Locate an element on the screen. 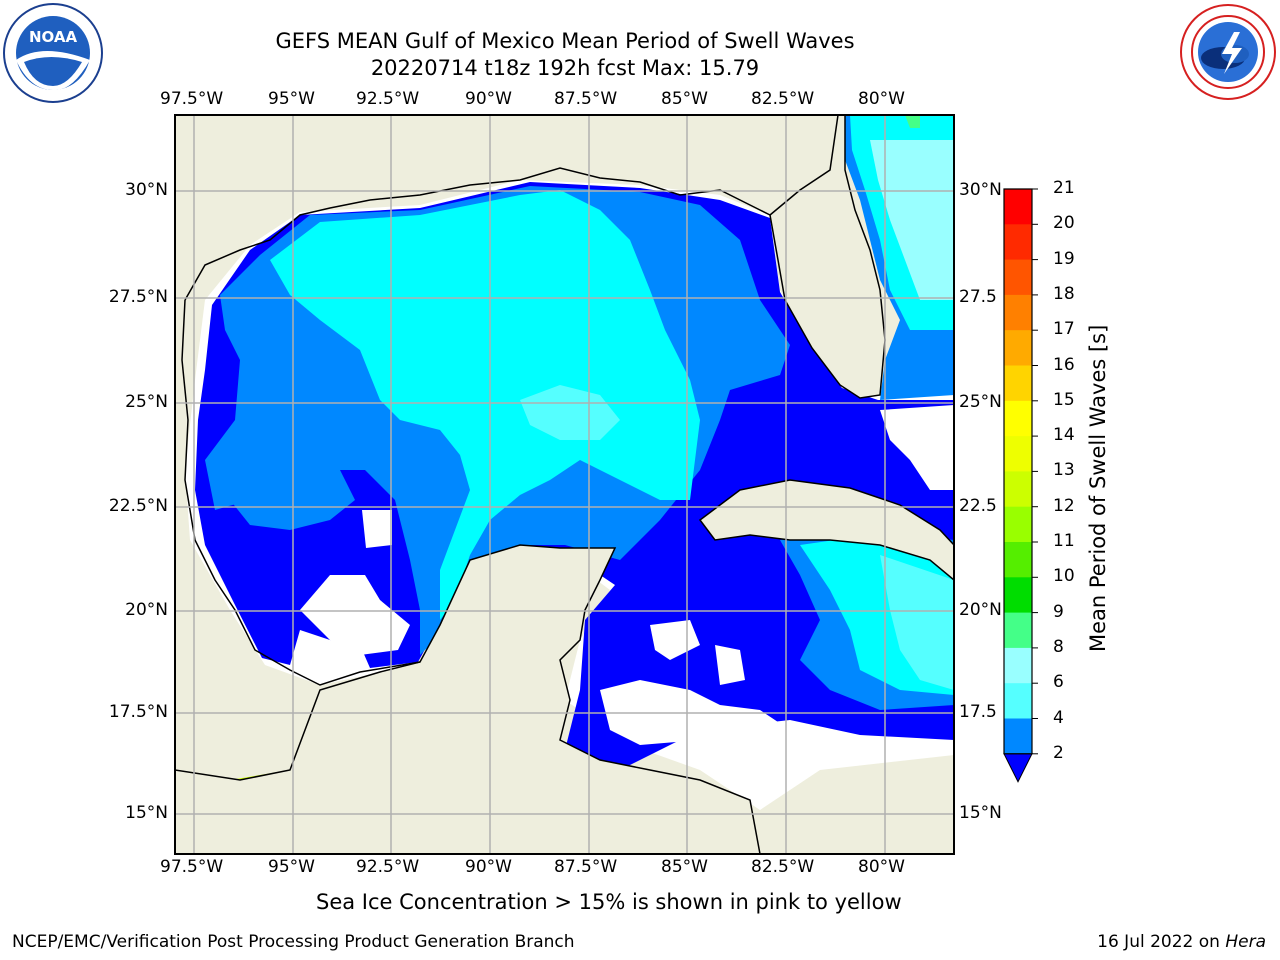  lon-label-bottom-1: 97.5°W is located at coordinates (192, 867).